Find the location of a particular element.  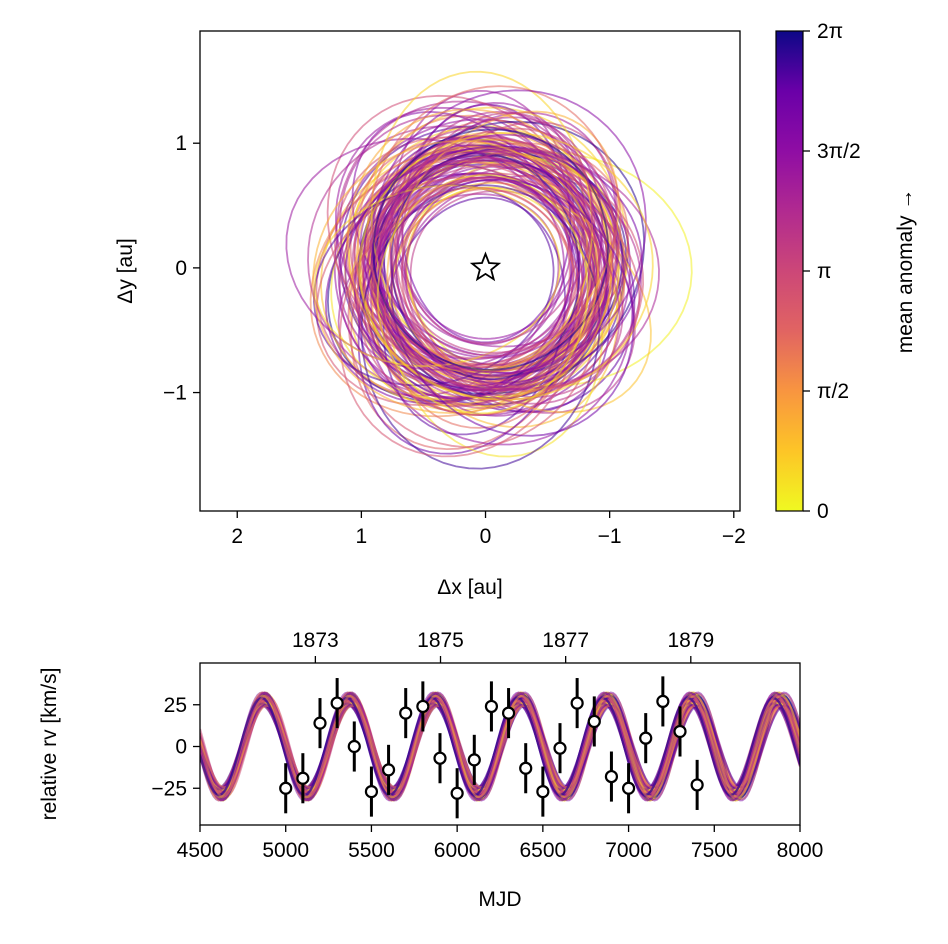

rv-frame is located at coordinates (500, 744).